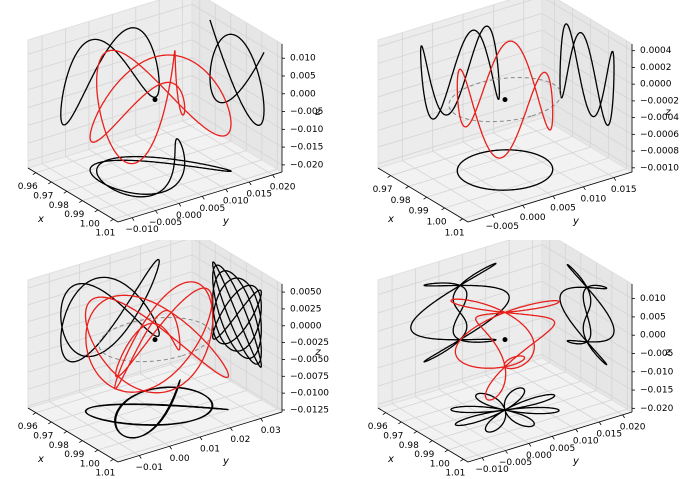  What do you see at coordinates (393, 436) in the screenshot?
I see `x-tick-label: 0.97` at bounding box center [393, 436].